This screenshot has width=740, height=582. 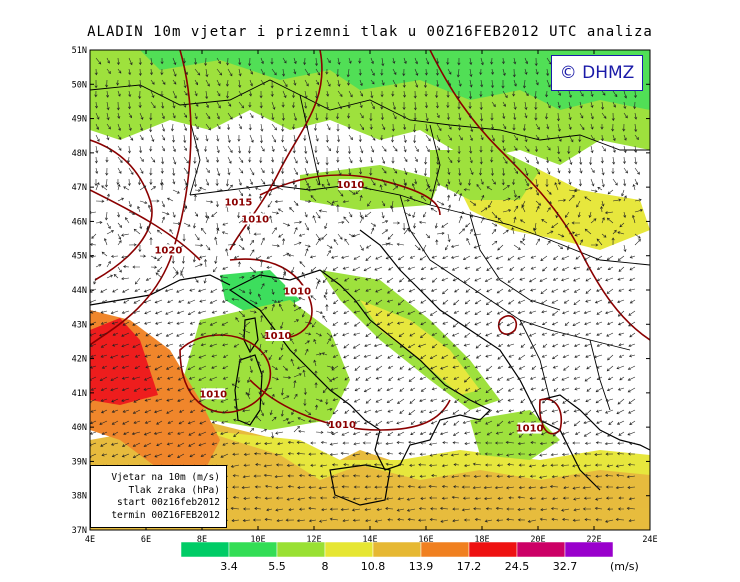 What do you see at coordinates (90, 540) in the screenshot?
I see `lon-label: 4E` at bounding box center [90, 540].